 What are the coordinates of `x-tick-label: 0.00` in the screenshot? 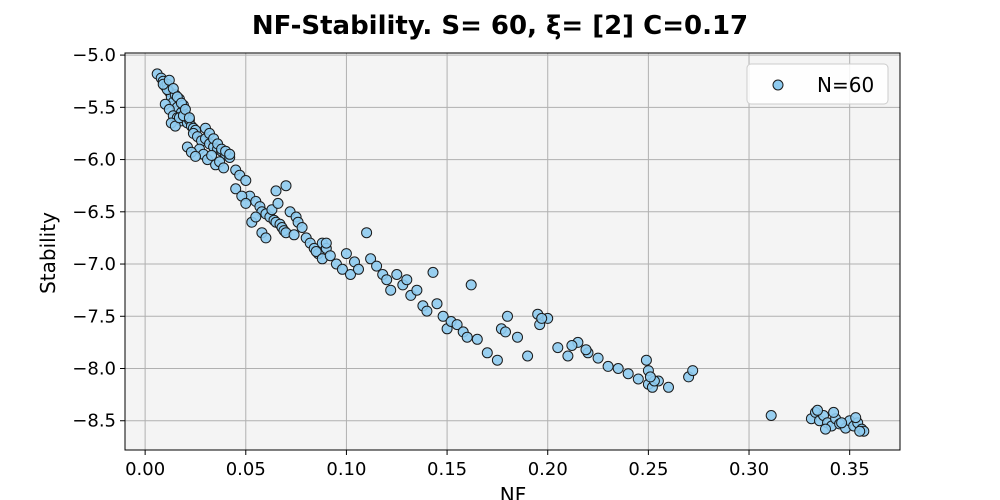 It's located at (145, 469).